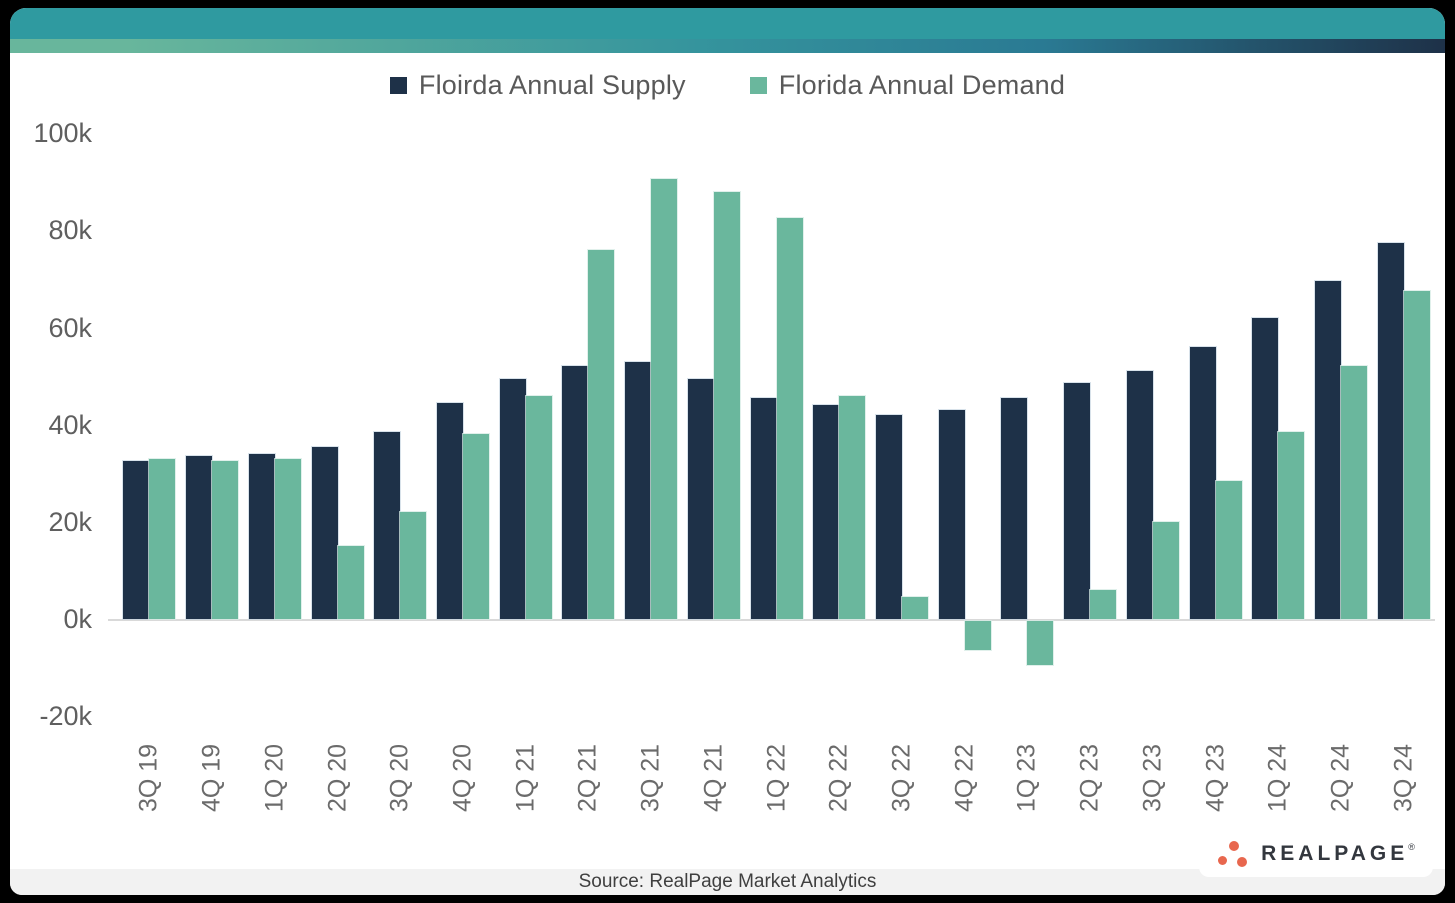 The height and width of the screenshot is (903, 1455). Describe the element at coordinates (148, 778) in the screenshot. I see `x-axis-label: 3Q 19` at that location.